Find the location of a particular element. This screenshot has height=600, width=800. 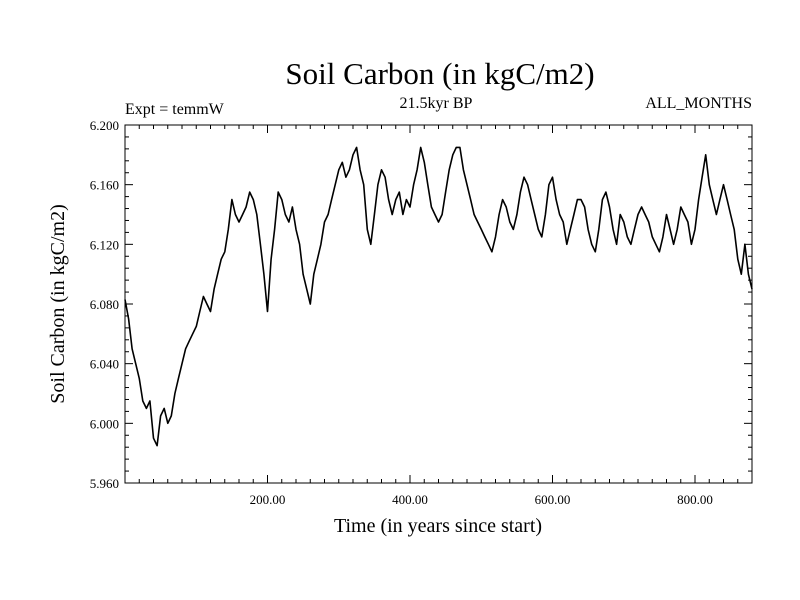

chart-title: Soil Carbon (in kgC/m2) is located at coordinates (439, 73).